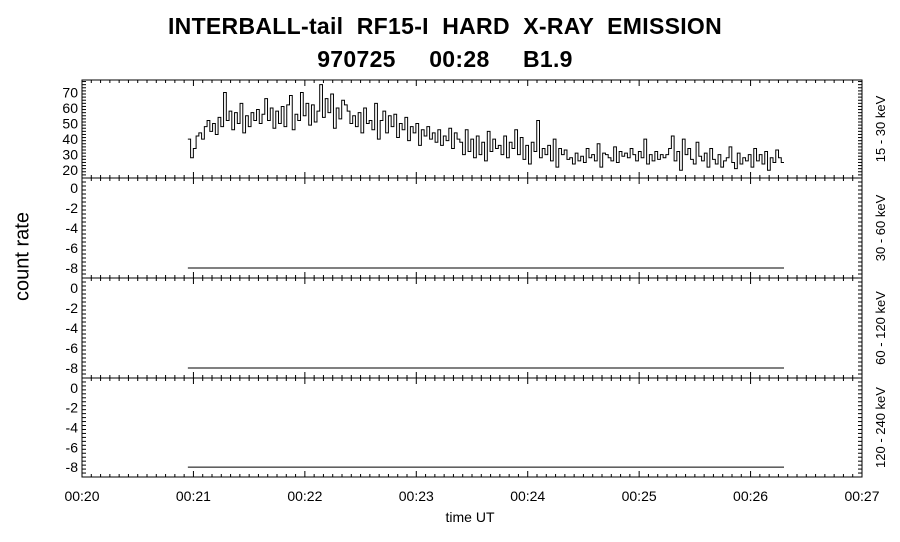 This screenshot has width=900, height=542. Describe the element at coordinates (70, 170) in the screenshot. I see `y-tick-label: 20` at that location.